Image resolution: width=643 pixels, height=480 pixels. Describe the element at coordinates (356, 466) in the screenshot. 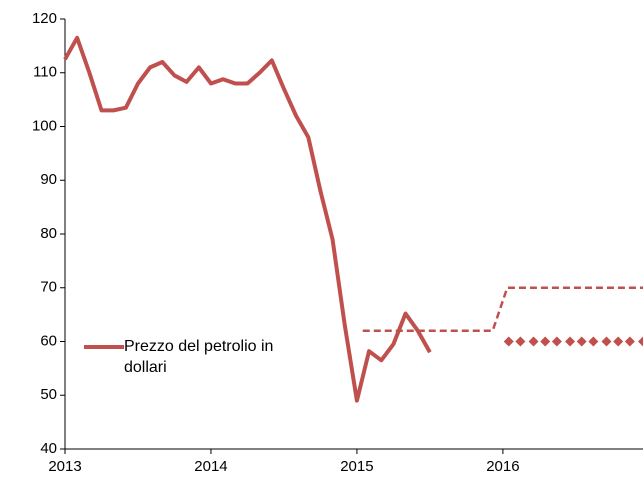

I see `x-tick-label: 2015` at that location.